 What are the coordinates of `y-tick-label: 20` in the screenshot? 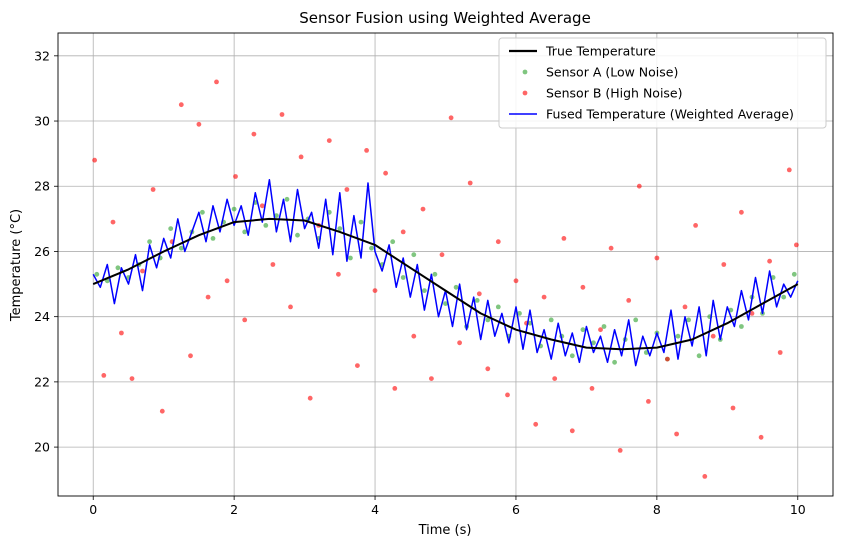 It's located at (42, 447).